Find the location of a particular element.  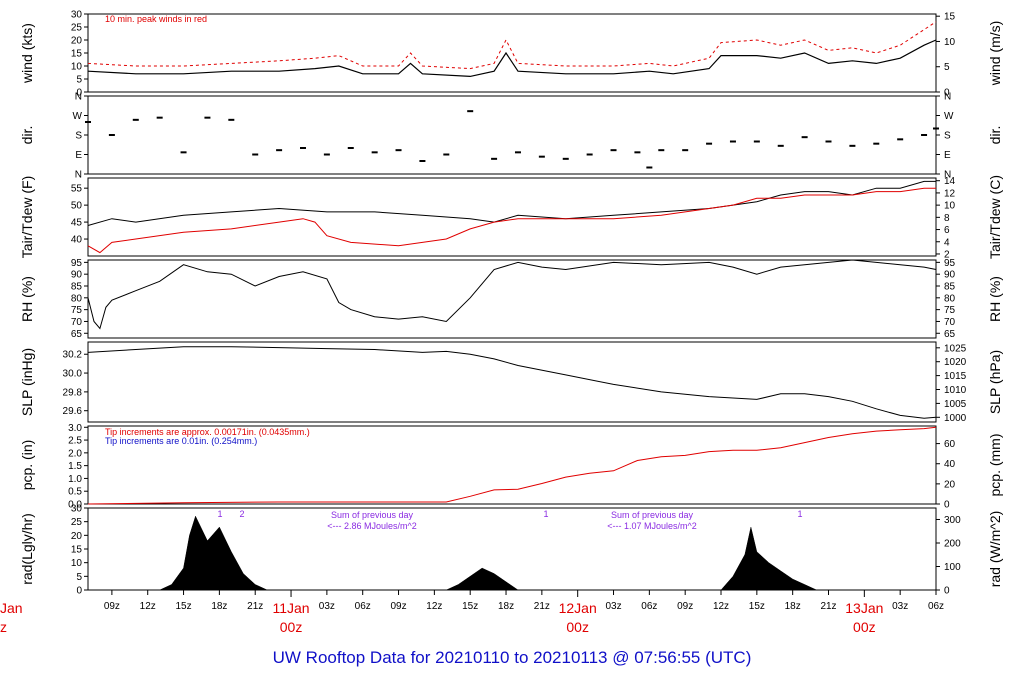

temp-right-tick-label: 2 is located at coordinates (947, 254).